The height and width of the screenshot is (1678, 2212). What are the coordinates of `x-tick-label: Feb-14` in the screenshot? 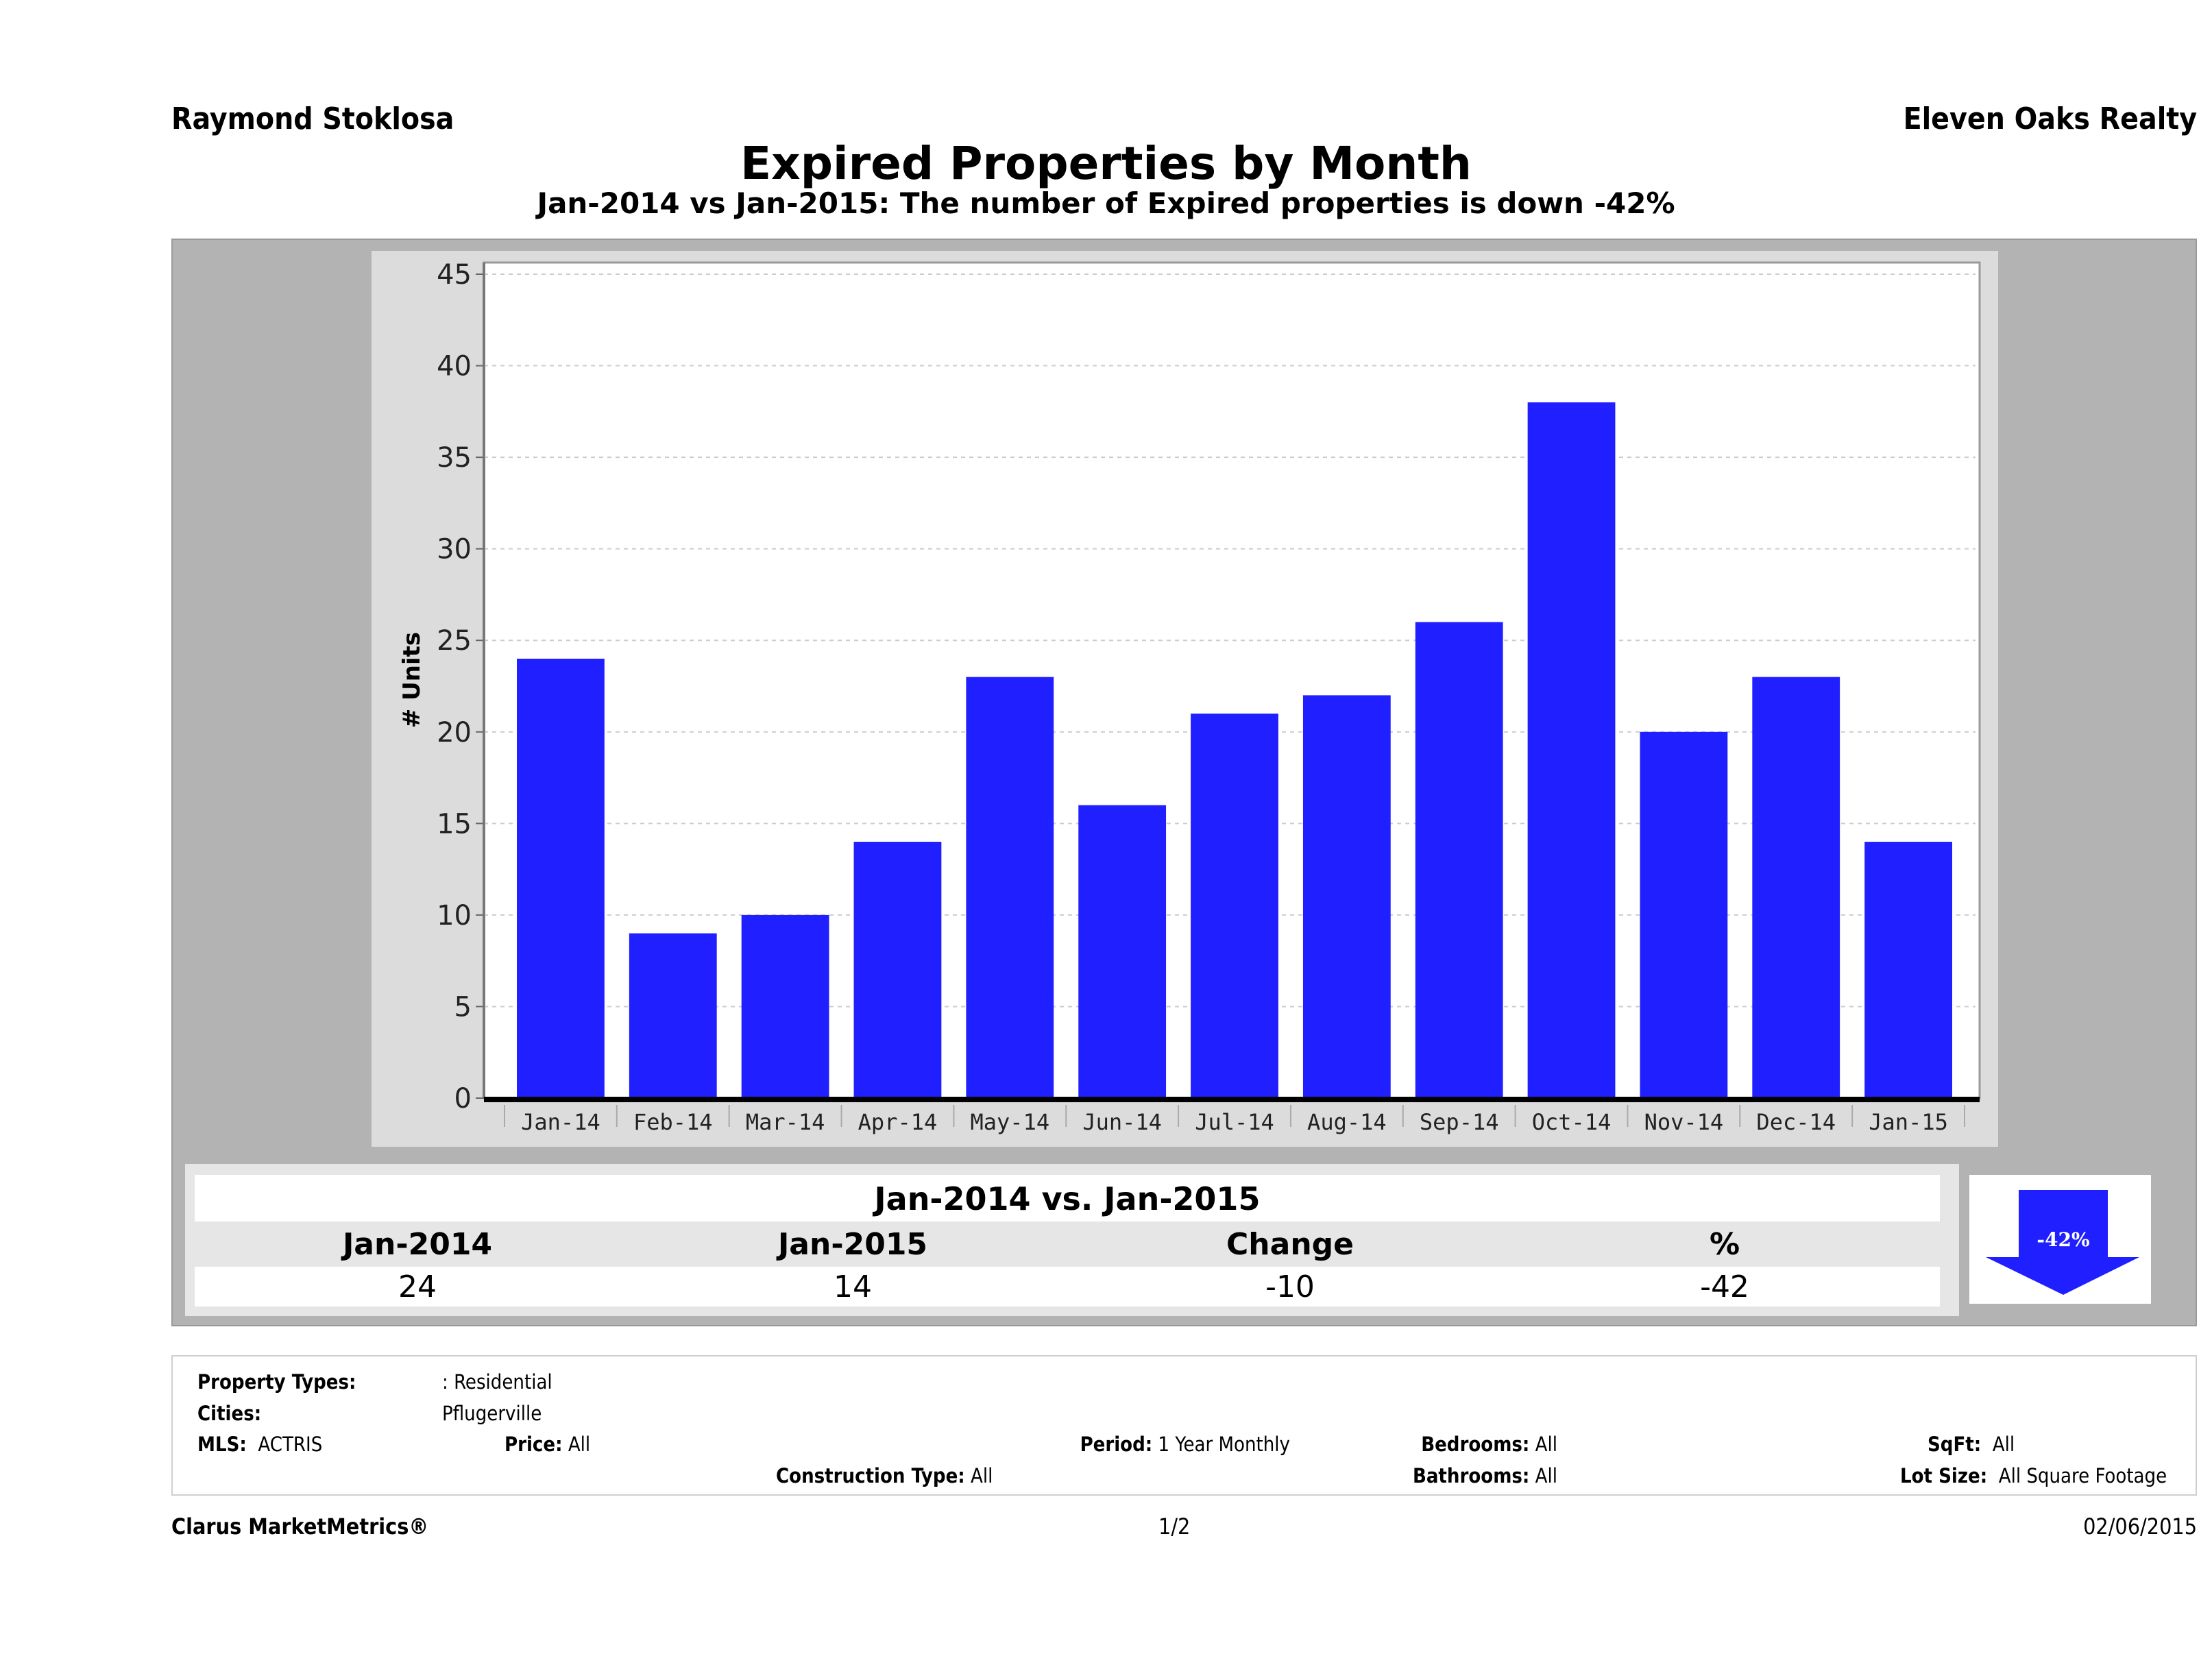 It's located at (673, 1122).